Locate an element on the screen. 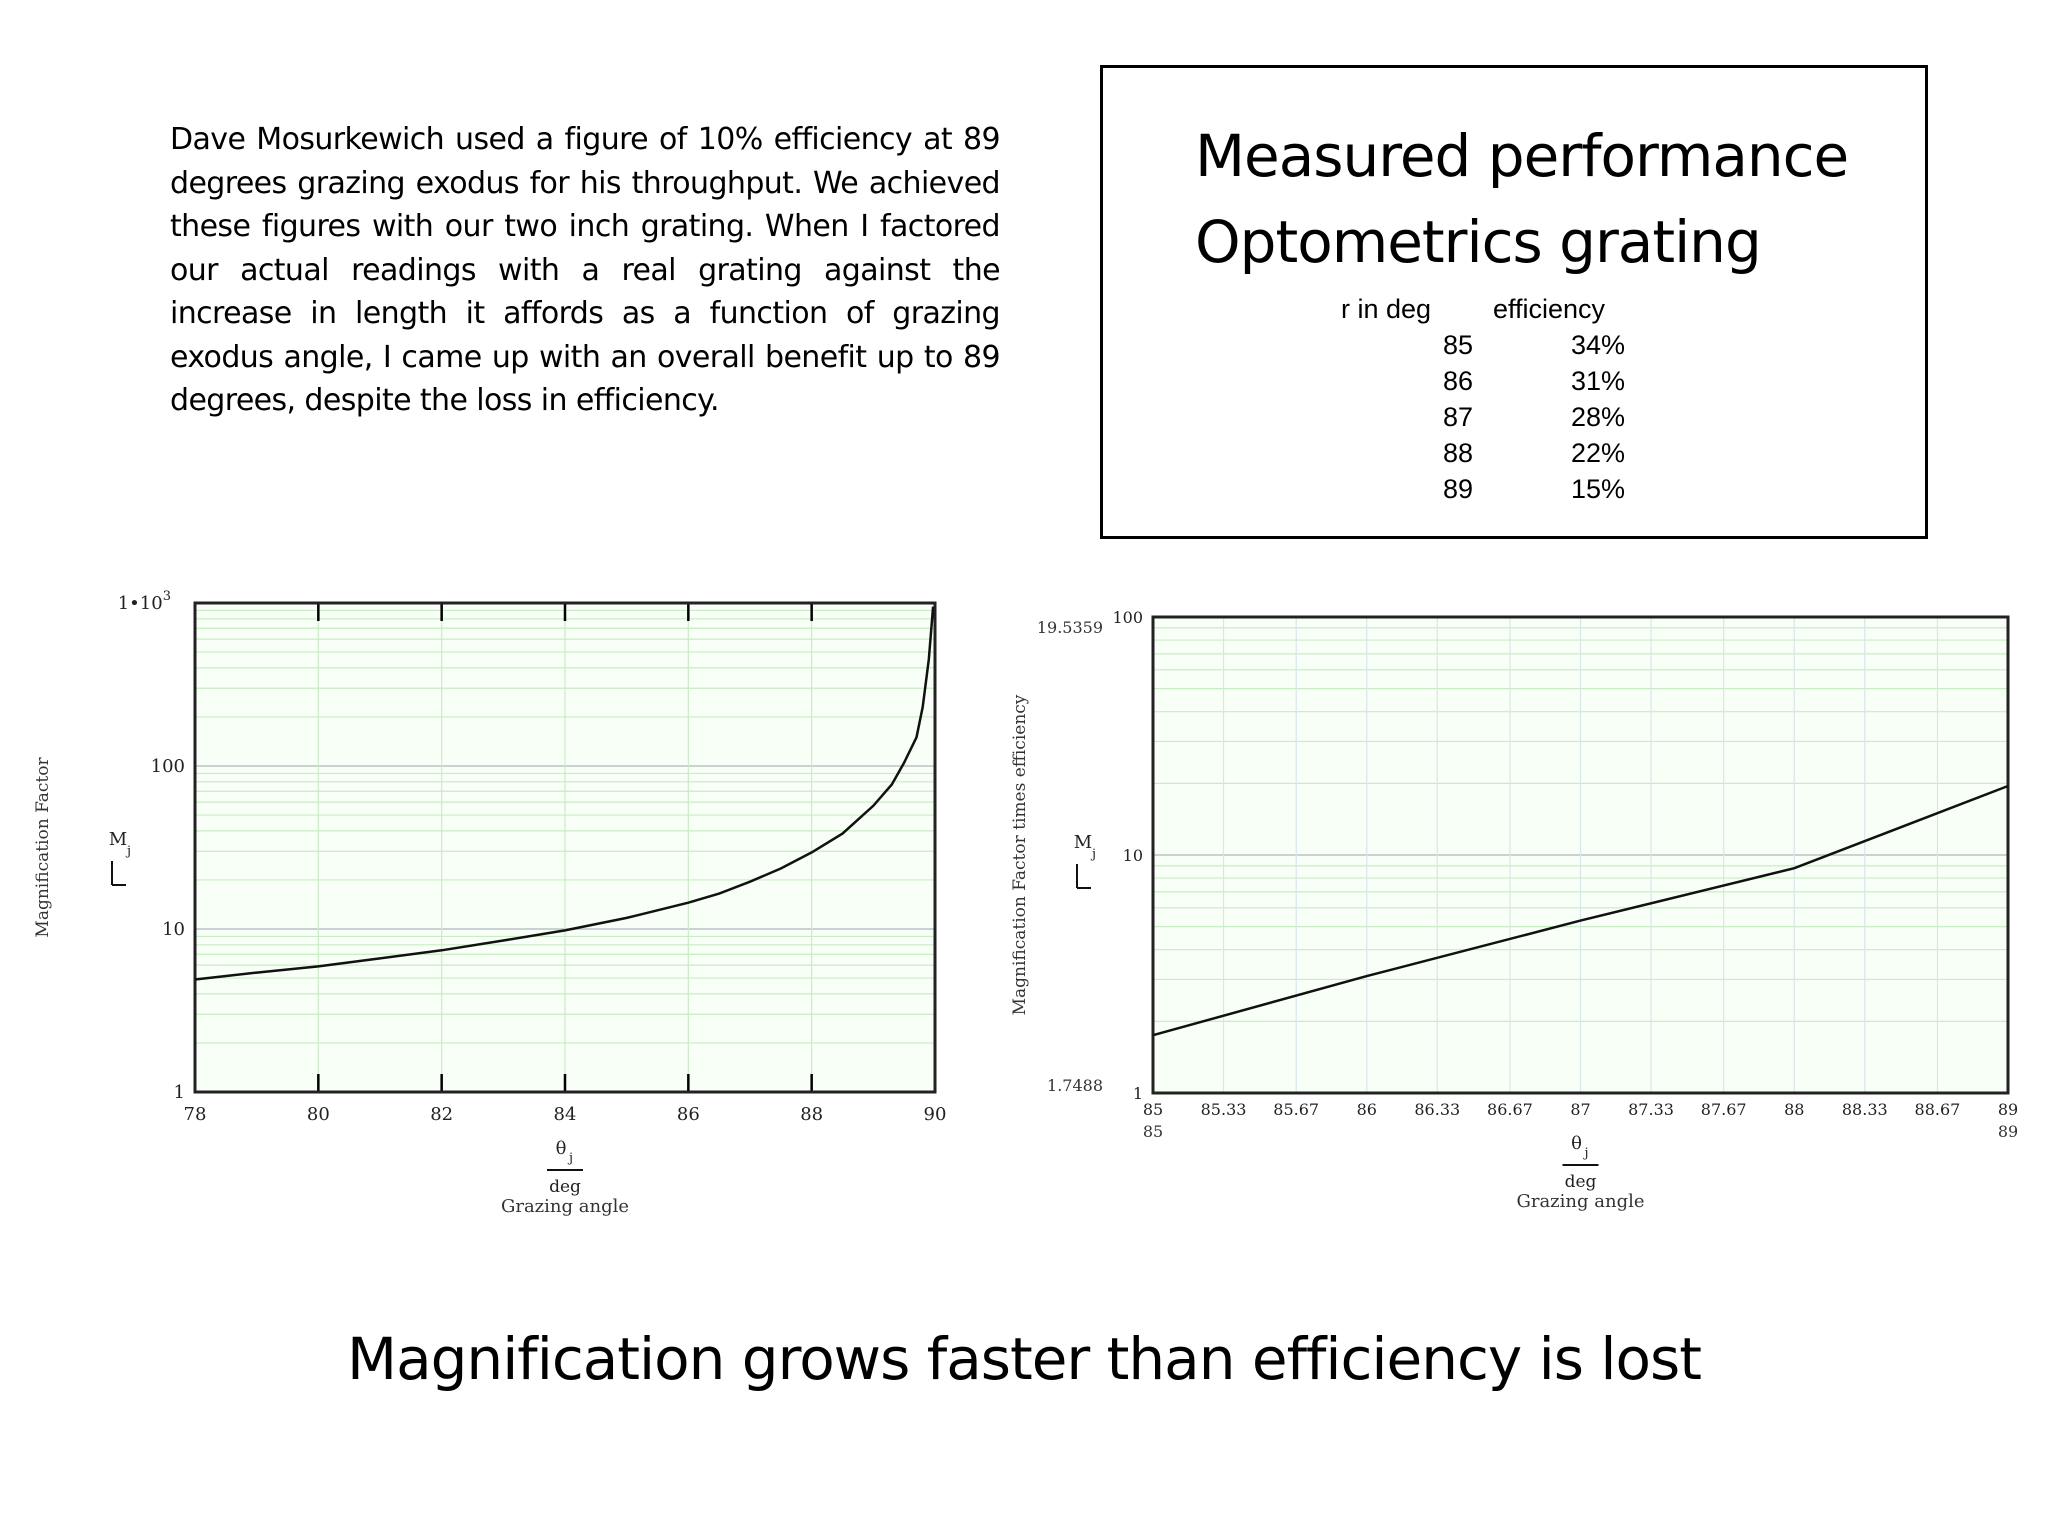 This screenshot has height=1536, width=2048. table-row-eff: 31% is located at coordinates (1598, 381).